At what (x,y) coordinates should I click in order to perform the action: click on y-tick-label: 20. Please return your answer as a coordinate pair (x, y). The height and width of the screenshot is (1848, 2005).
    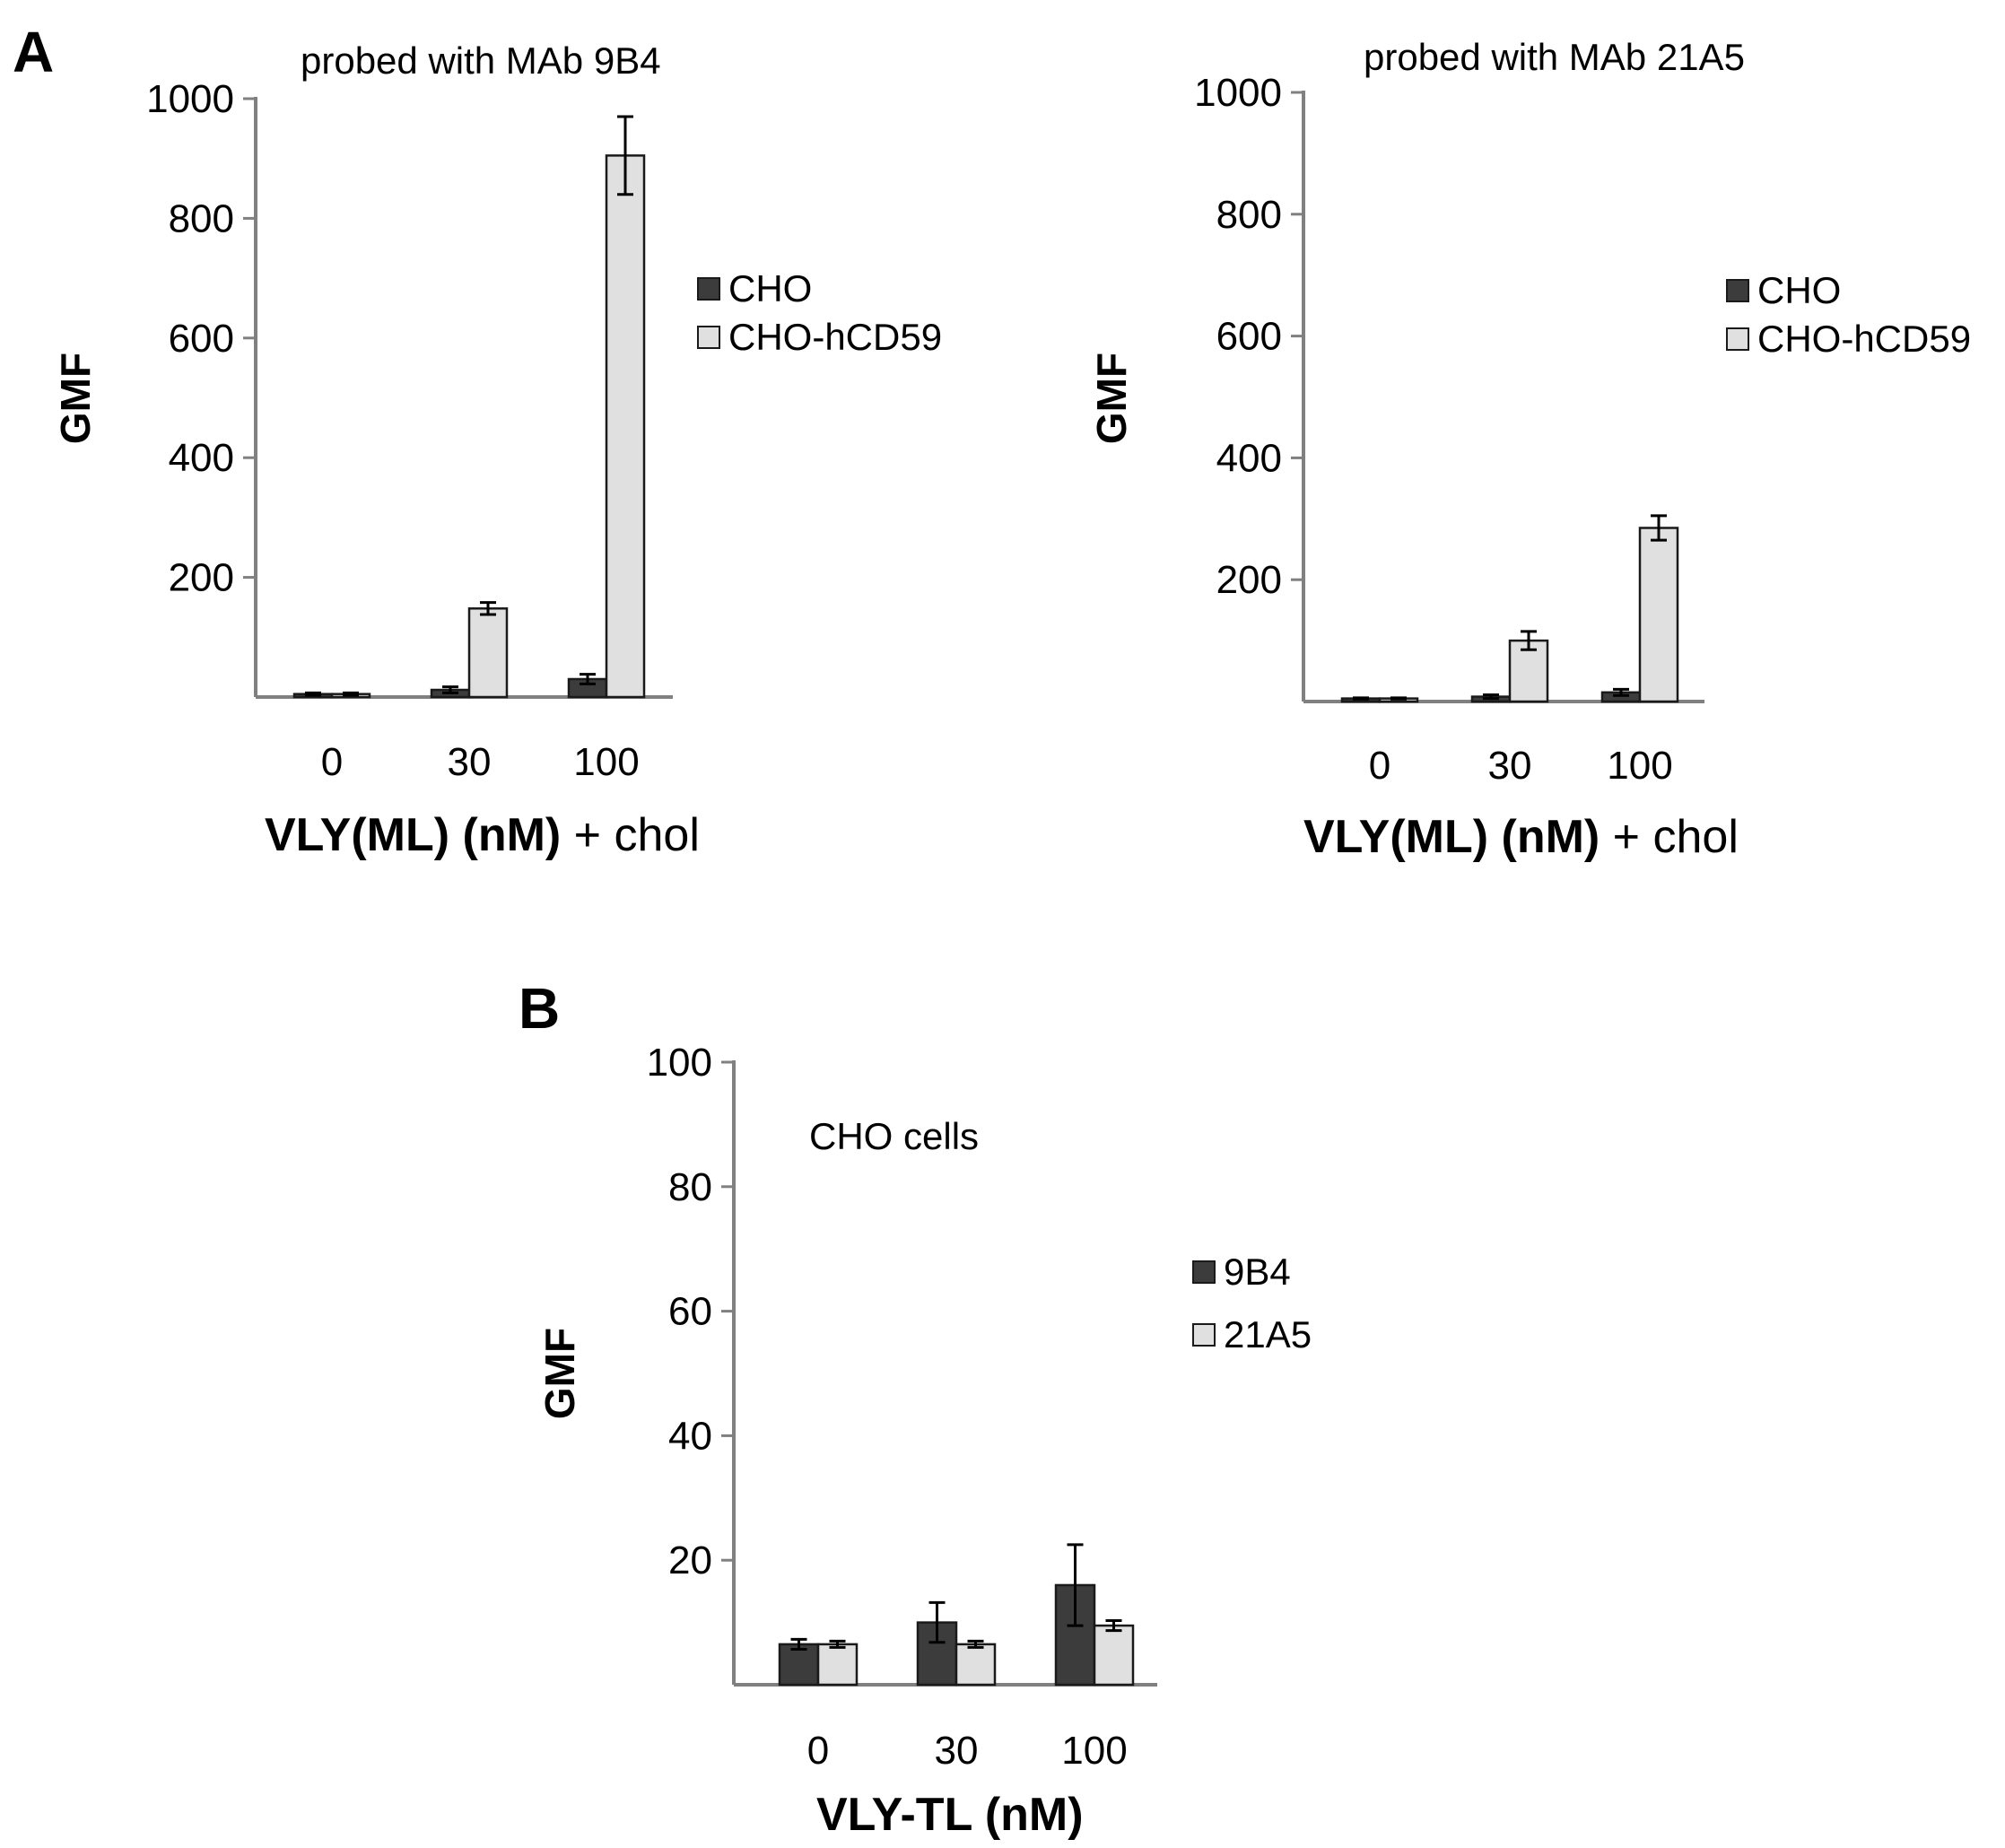
    Looking at the image, I should click on (690, 1561).